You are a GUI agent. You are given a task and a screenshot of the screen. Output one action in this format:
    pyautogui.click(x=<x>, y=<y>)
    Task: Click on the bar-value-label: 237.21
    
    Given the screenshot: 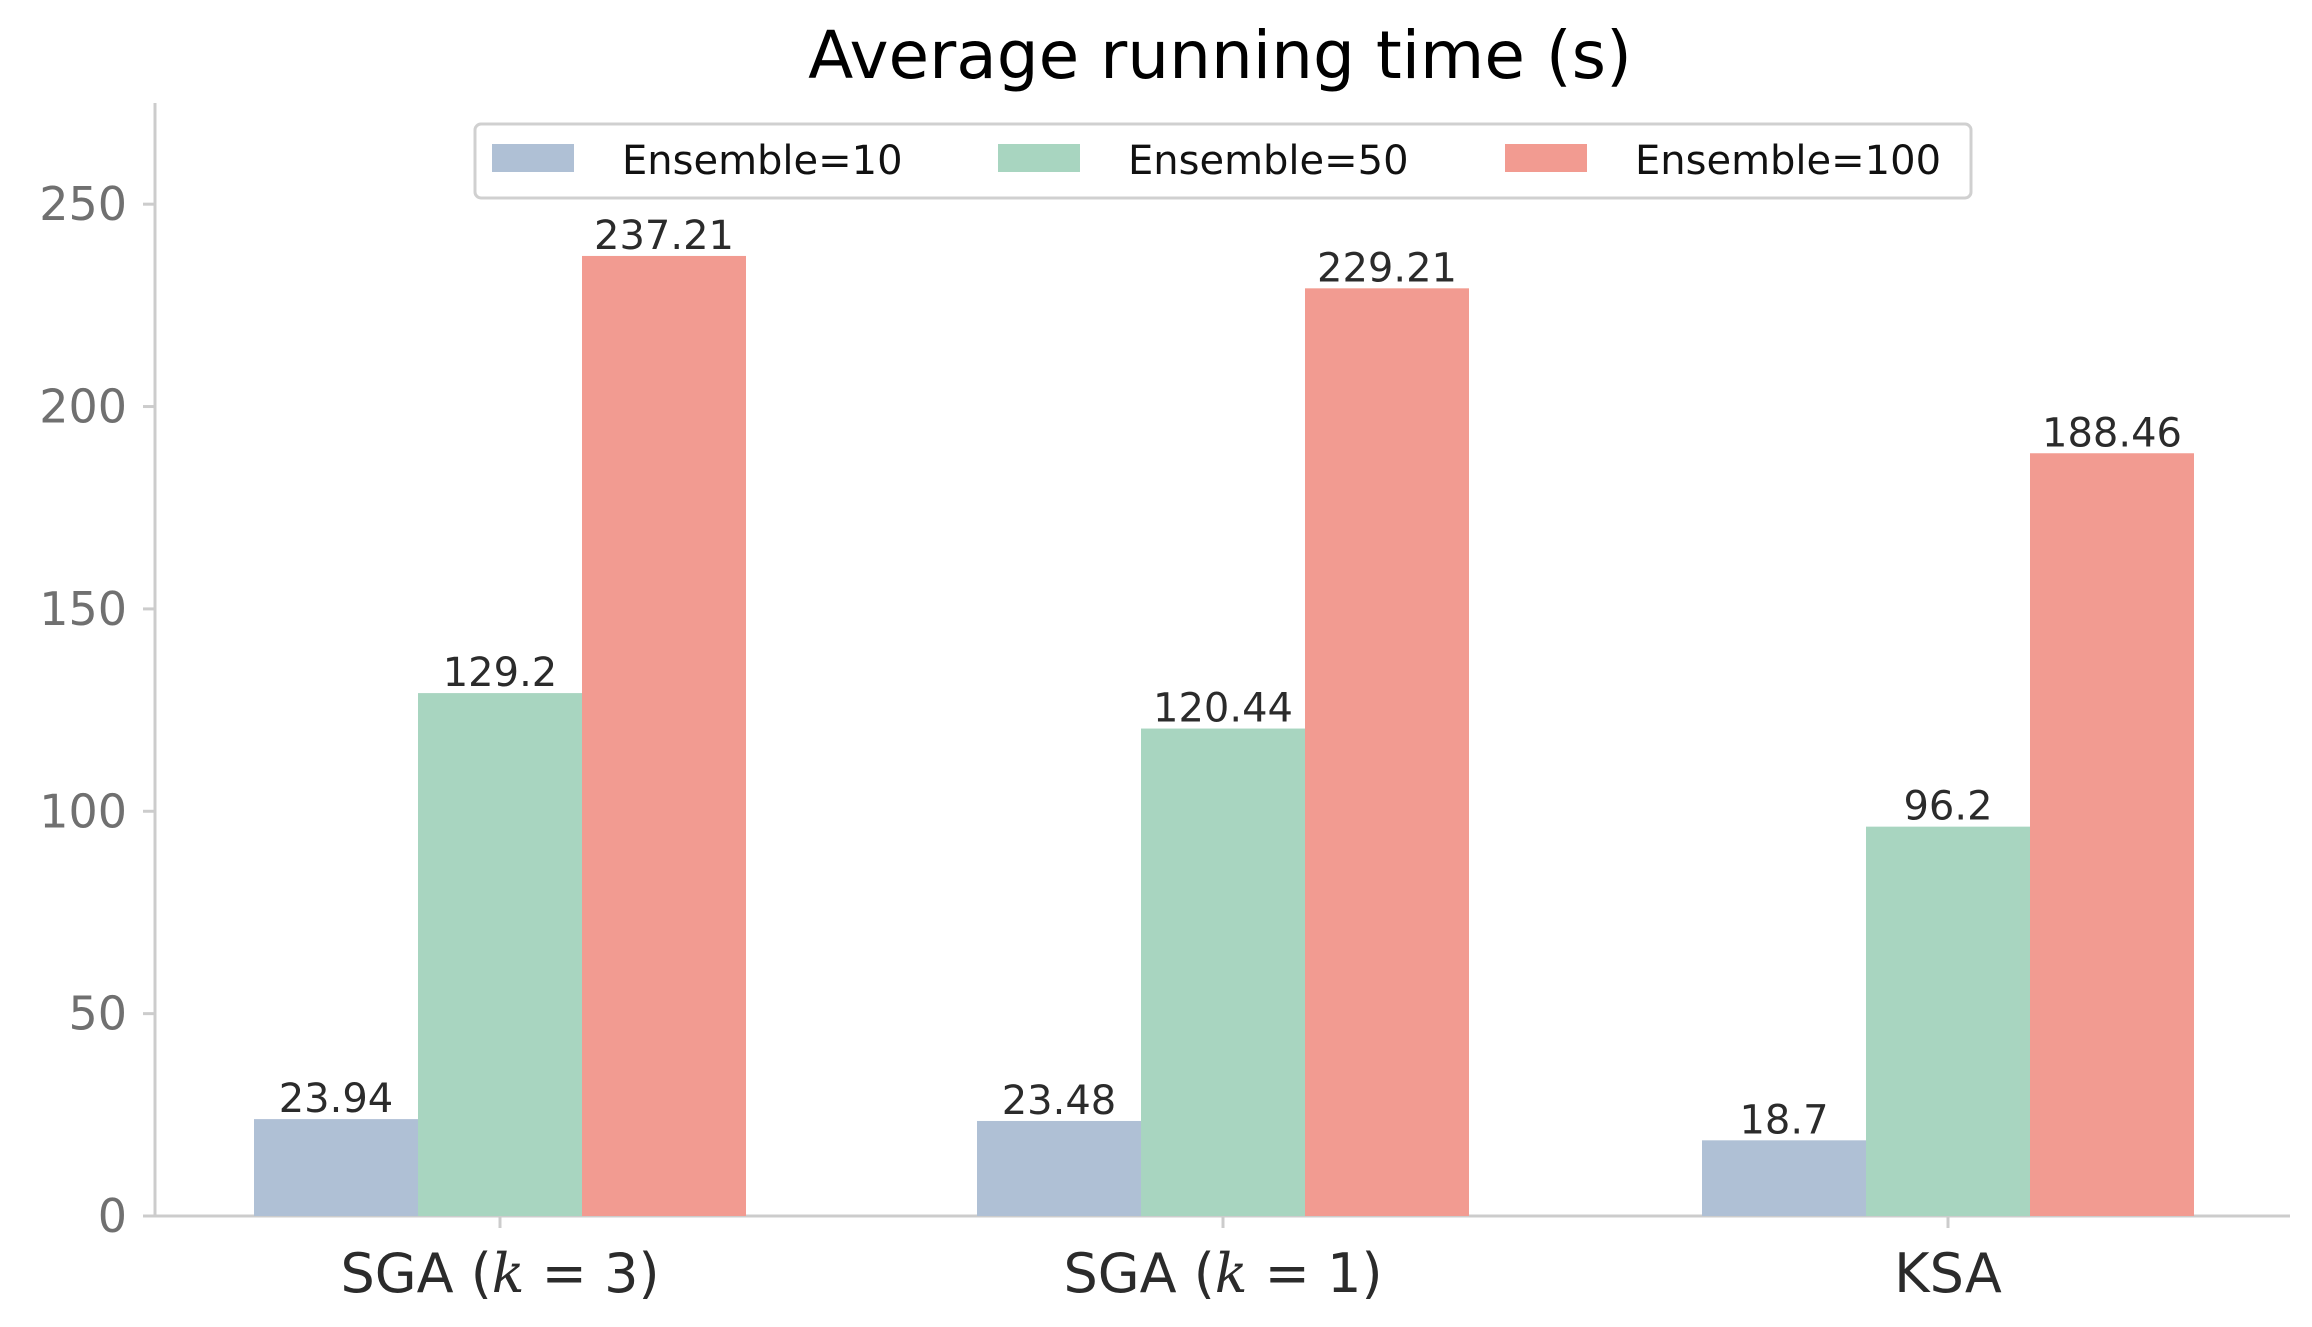 What is the action you would take?
    pyautogui.click(x=664, y=236)
    